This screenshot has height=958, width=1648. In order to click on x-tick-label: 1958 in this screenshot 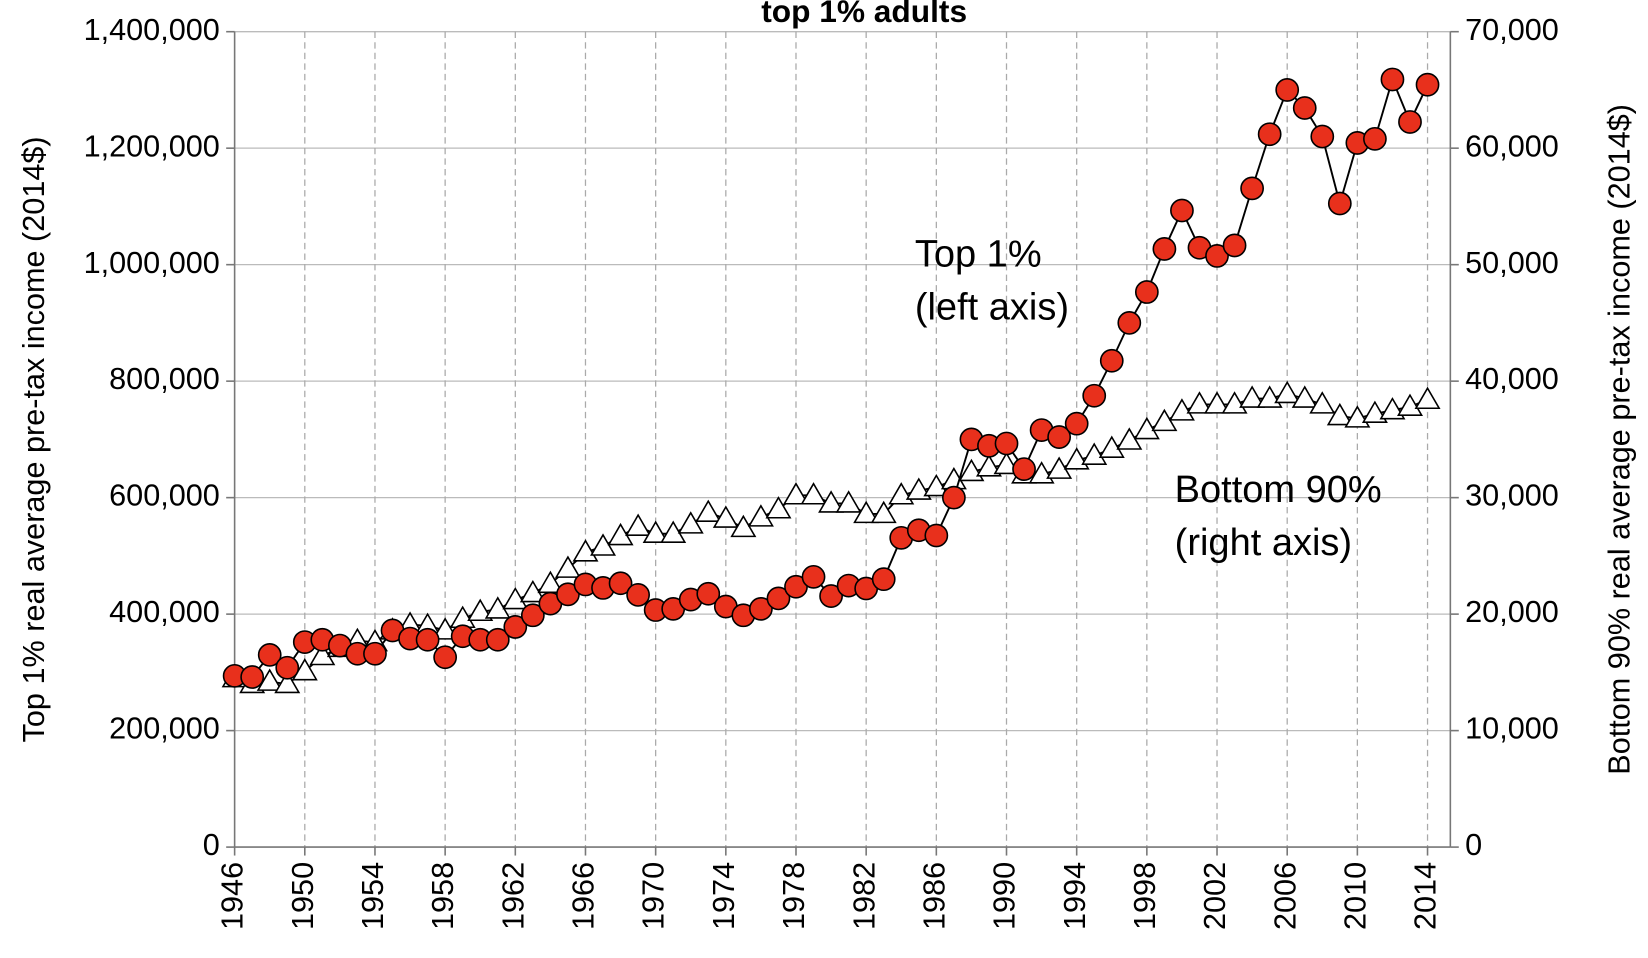, I will do `click(443, 896)`.